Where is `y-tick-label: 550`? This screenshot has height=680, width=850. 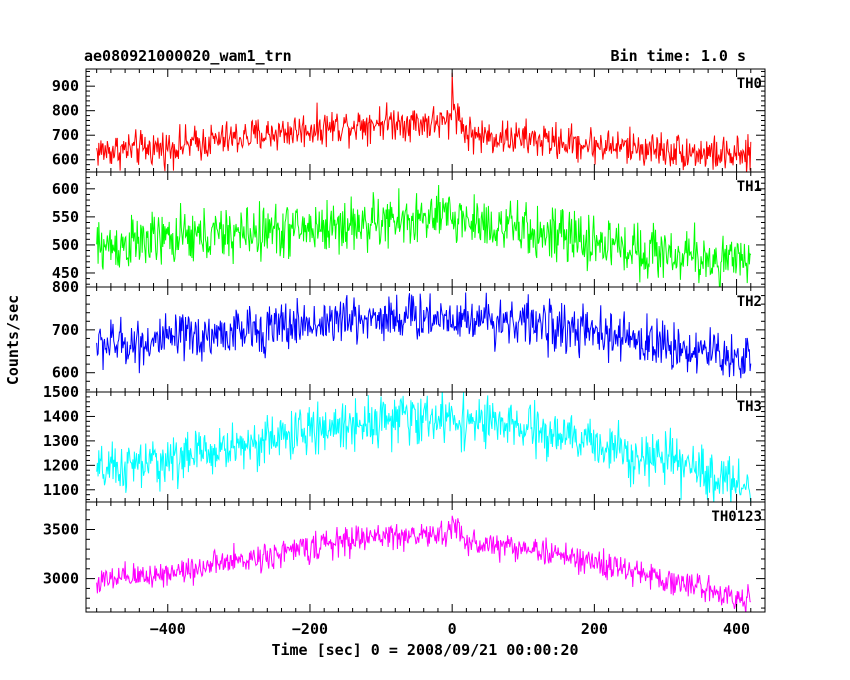
y-tick-label: 550 is located at coordinates (65, 217).